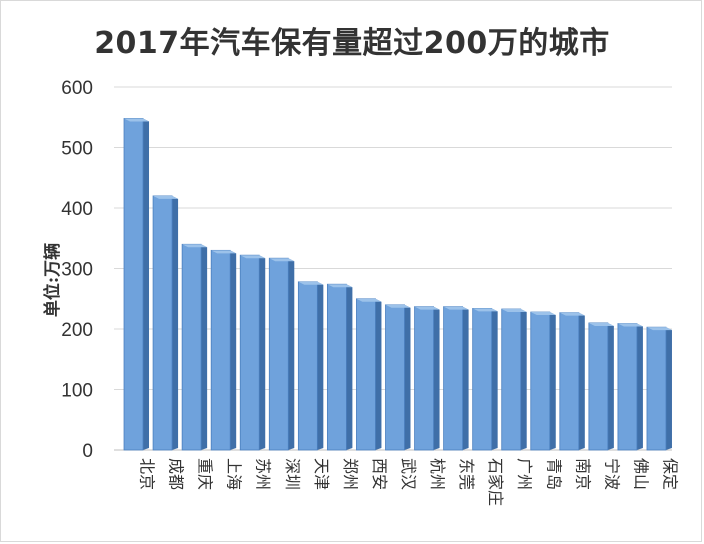 The width and height of the screenshot is (704, 544). Describe the element at coordinates (466, 474) in the screenshot. I see `x-tick-label: 东莞` at that location.